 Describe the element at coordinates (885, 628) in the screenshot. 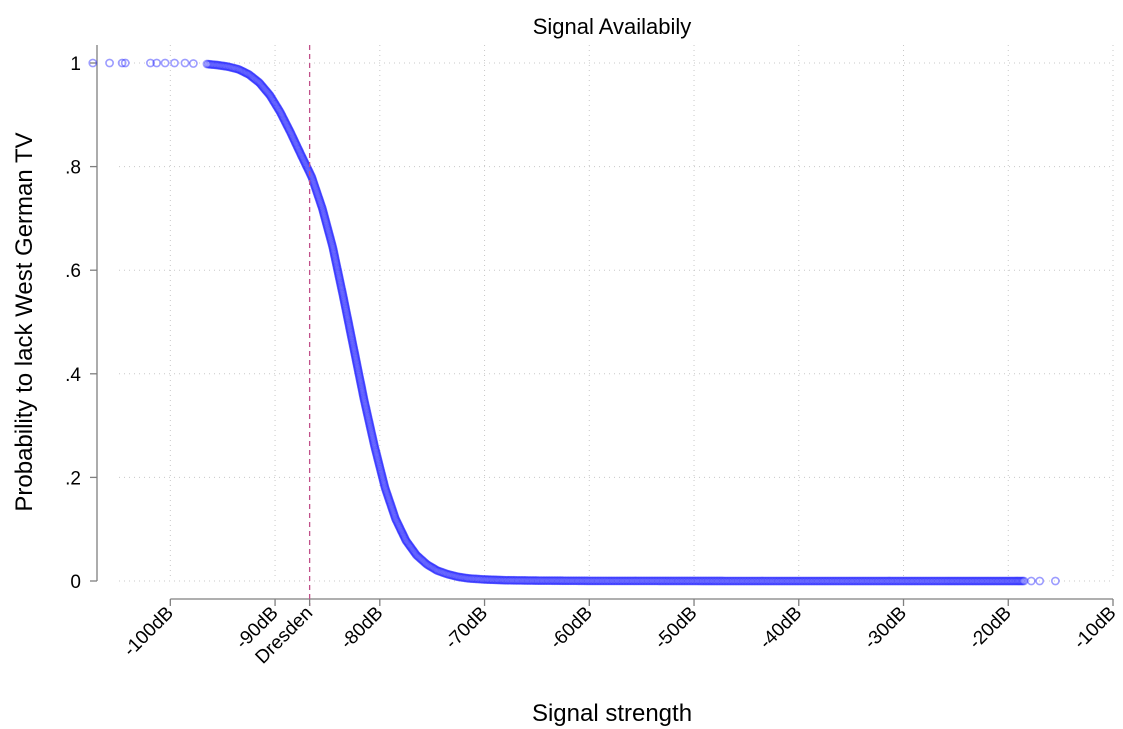

I see `x-tick-label: -30dB` at that location.